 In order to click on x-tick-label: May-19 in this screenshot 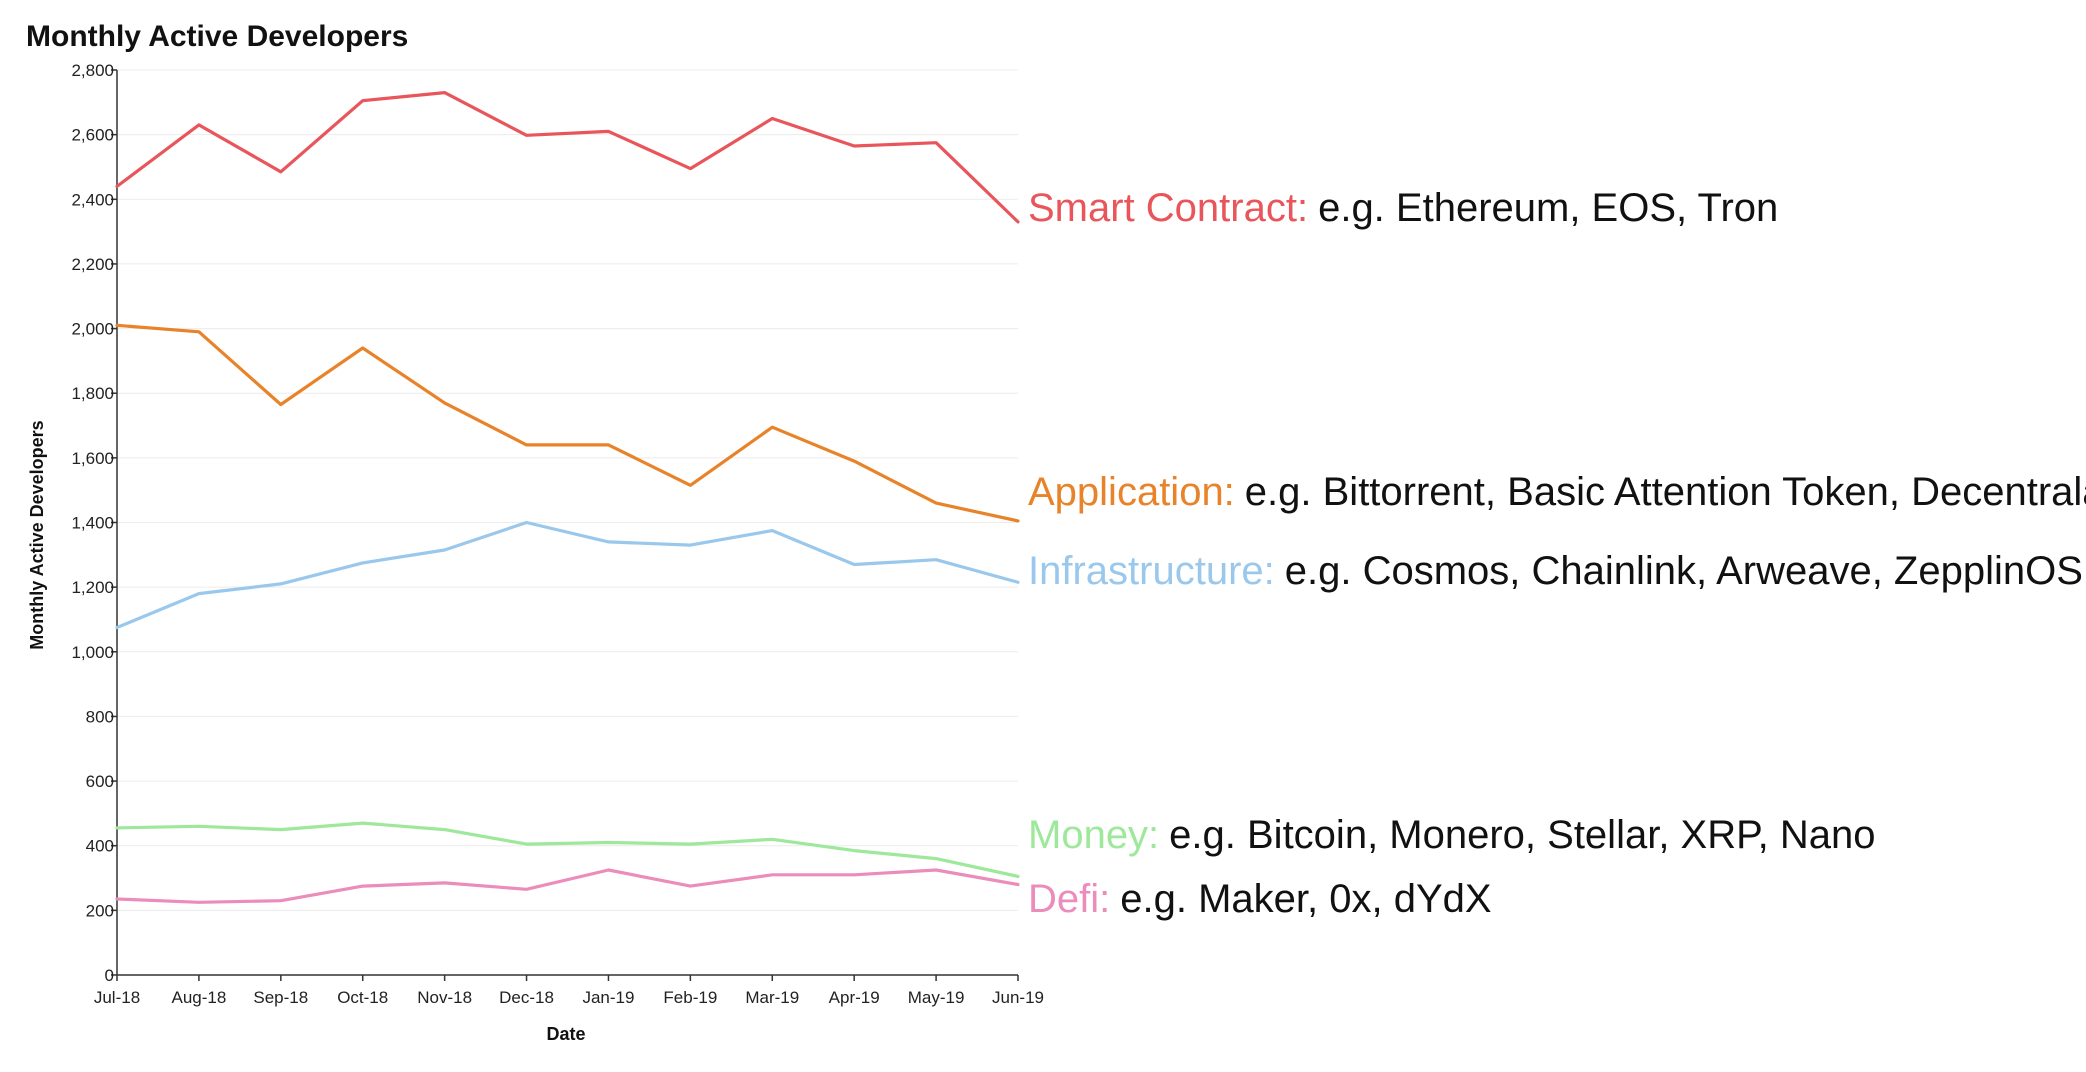, I will do `click(936, 997)`.